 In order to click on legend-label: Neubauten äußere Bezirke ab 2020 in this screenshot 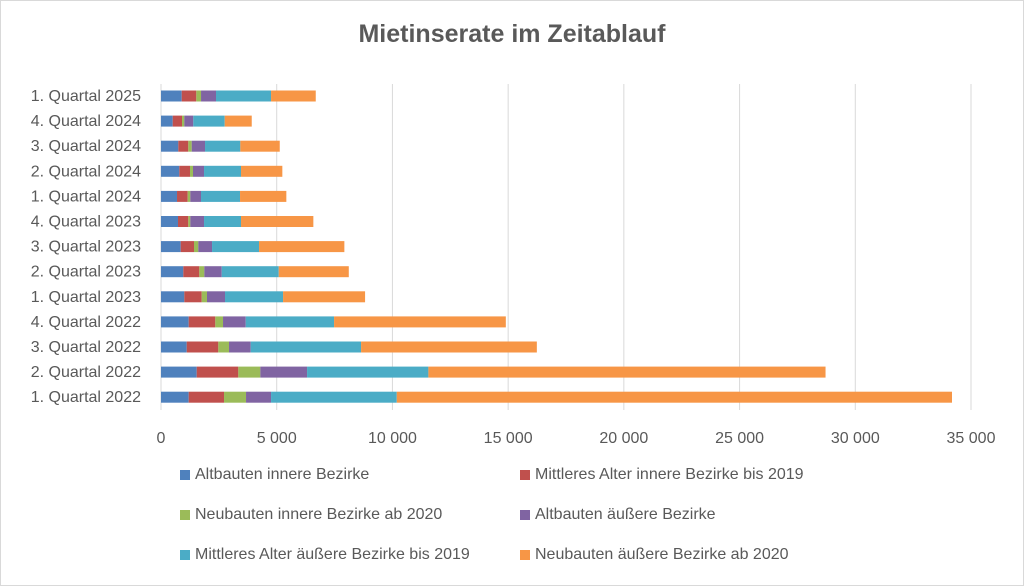, I will do `click(662, 554)`.